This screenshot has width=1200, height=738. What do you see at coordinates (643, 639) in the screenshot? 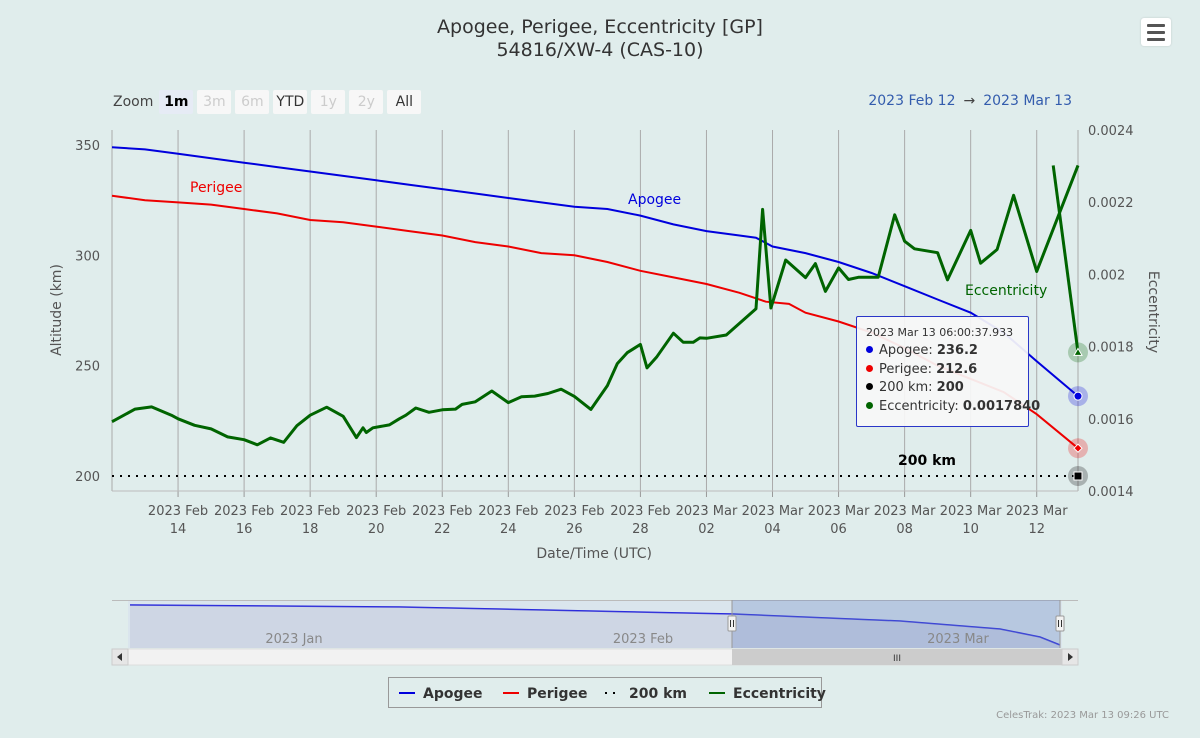
I see `navigator-label-feb: 2023 Feb` at bounding box center [643, 639].